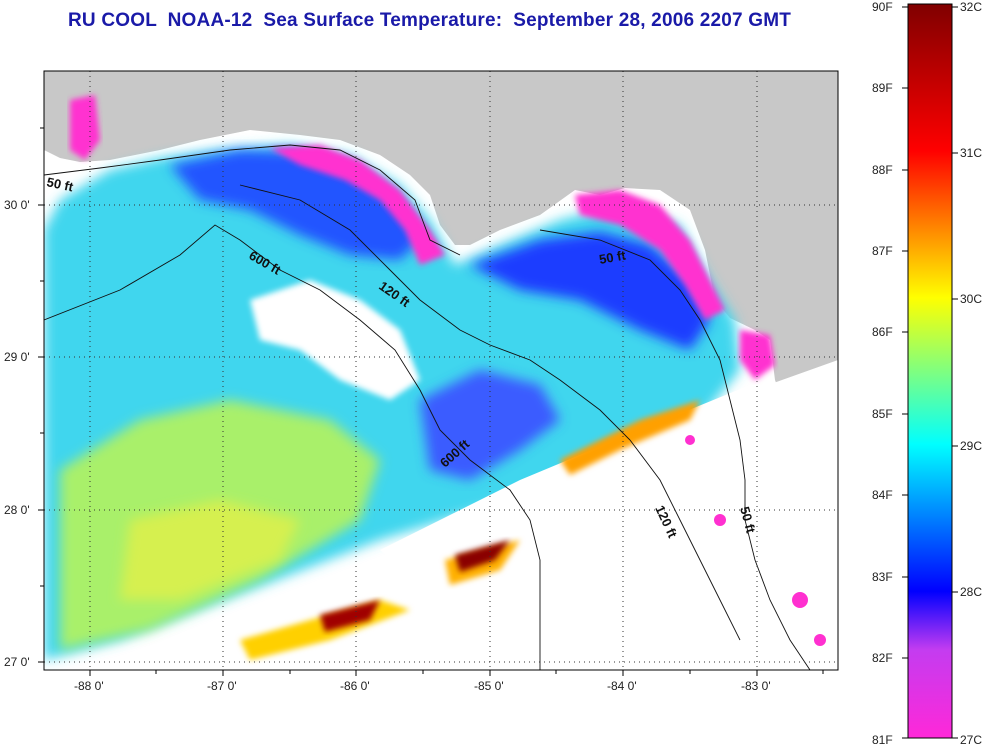 The width and height of the screenshot is (992, 754). Describe the element at coordinates (882, 88) in the screenshot. I see `colorbar-f-label: 89F` at that location.